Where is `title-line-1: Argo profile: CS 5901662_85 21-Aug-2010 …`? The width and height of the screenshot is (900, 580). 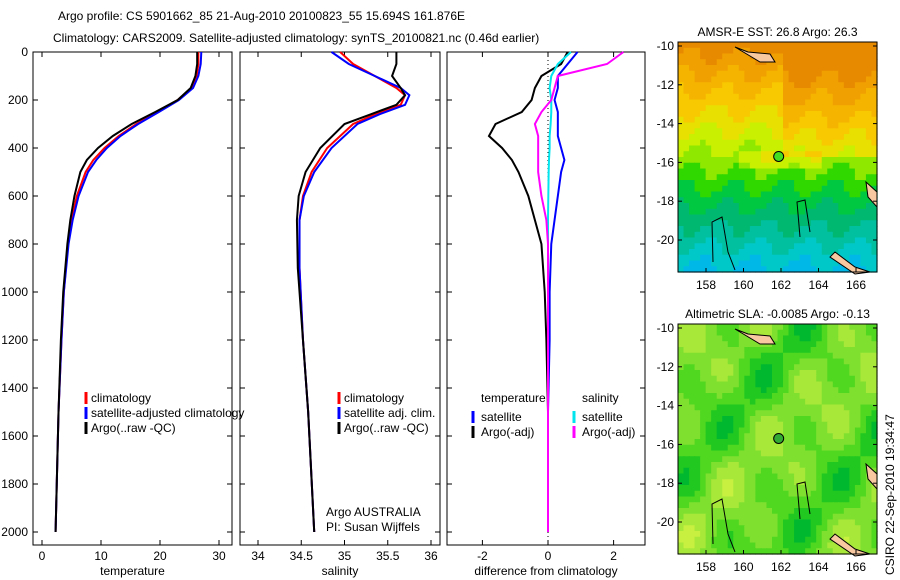 title-line-1: Argo profile: CS 5901662_85 21-Aug-2010 … is located at coordinates (261, 16).